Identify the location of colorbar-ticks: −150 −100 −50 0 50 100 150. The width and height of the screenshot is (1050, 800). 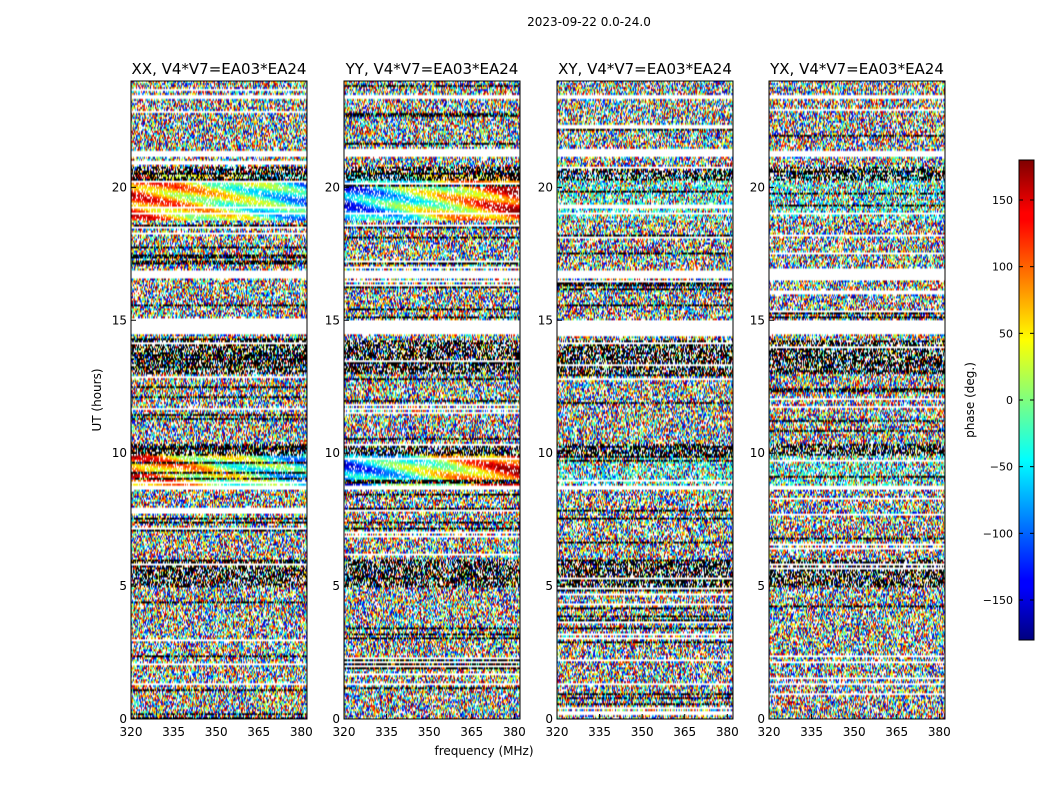
(1008, 400).